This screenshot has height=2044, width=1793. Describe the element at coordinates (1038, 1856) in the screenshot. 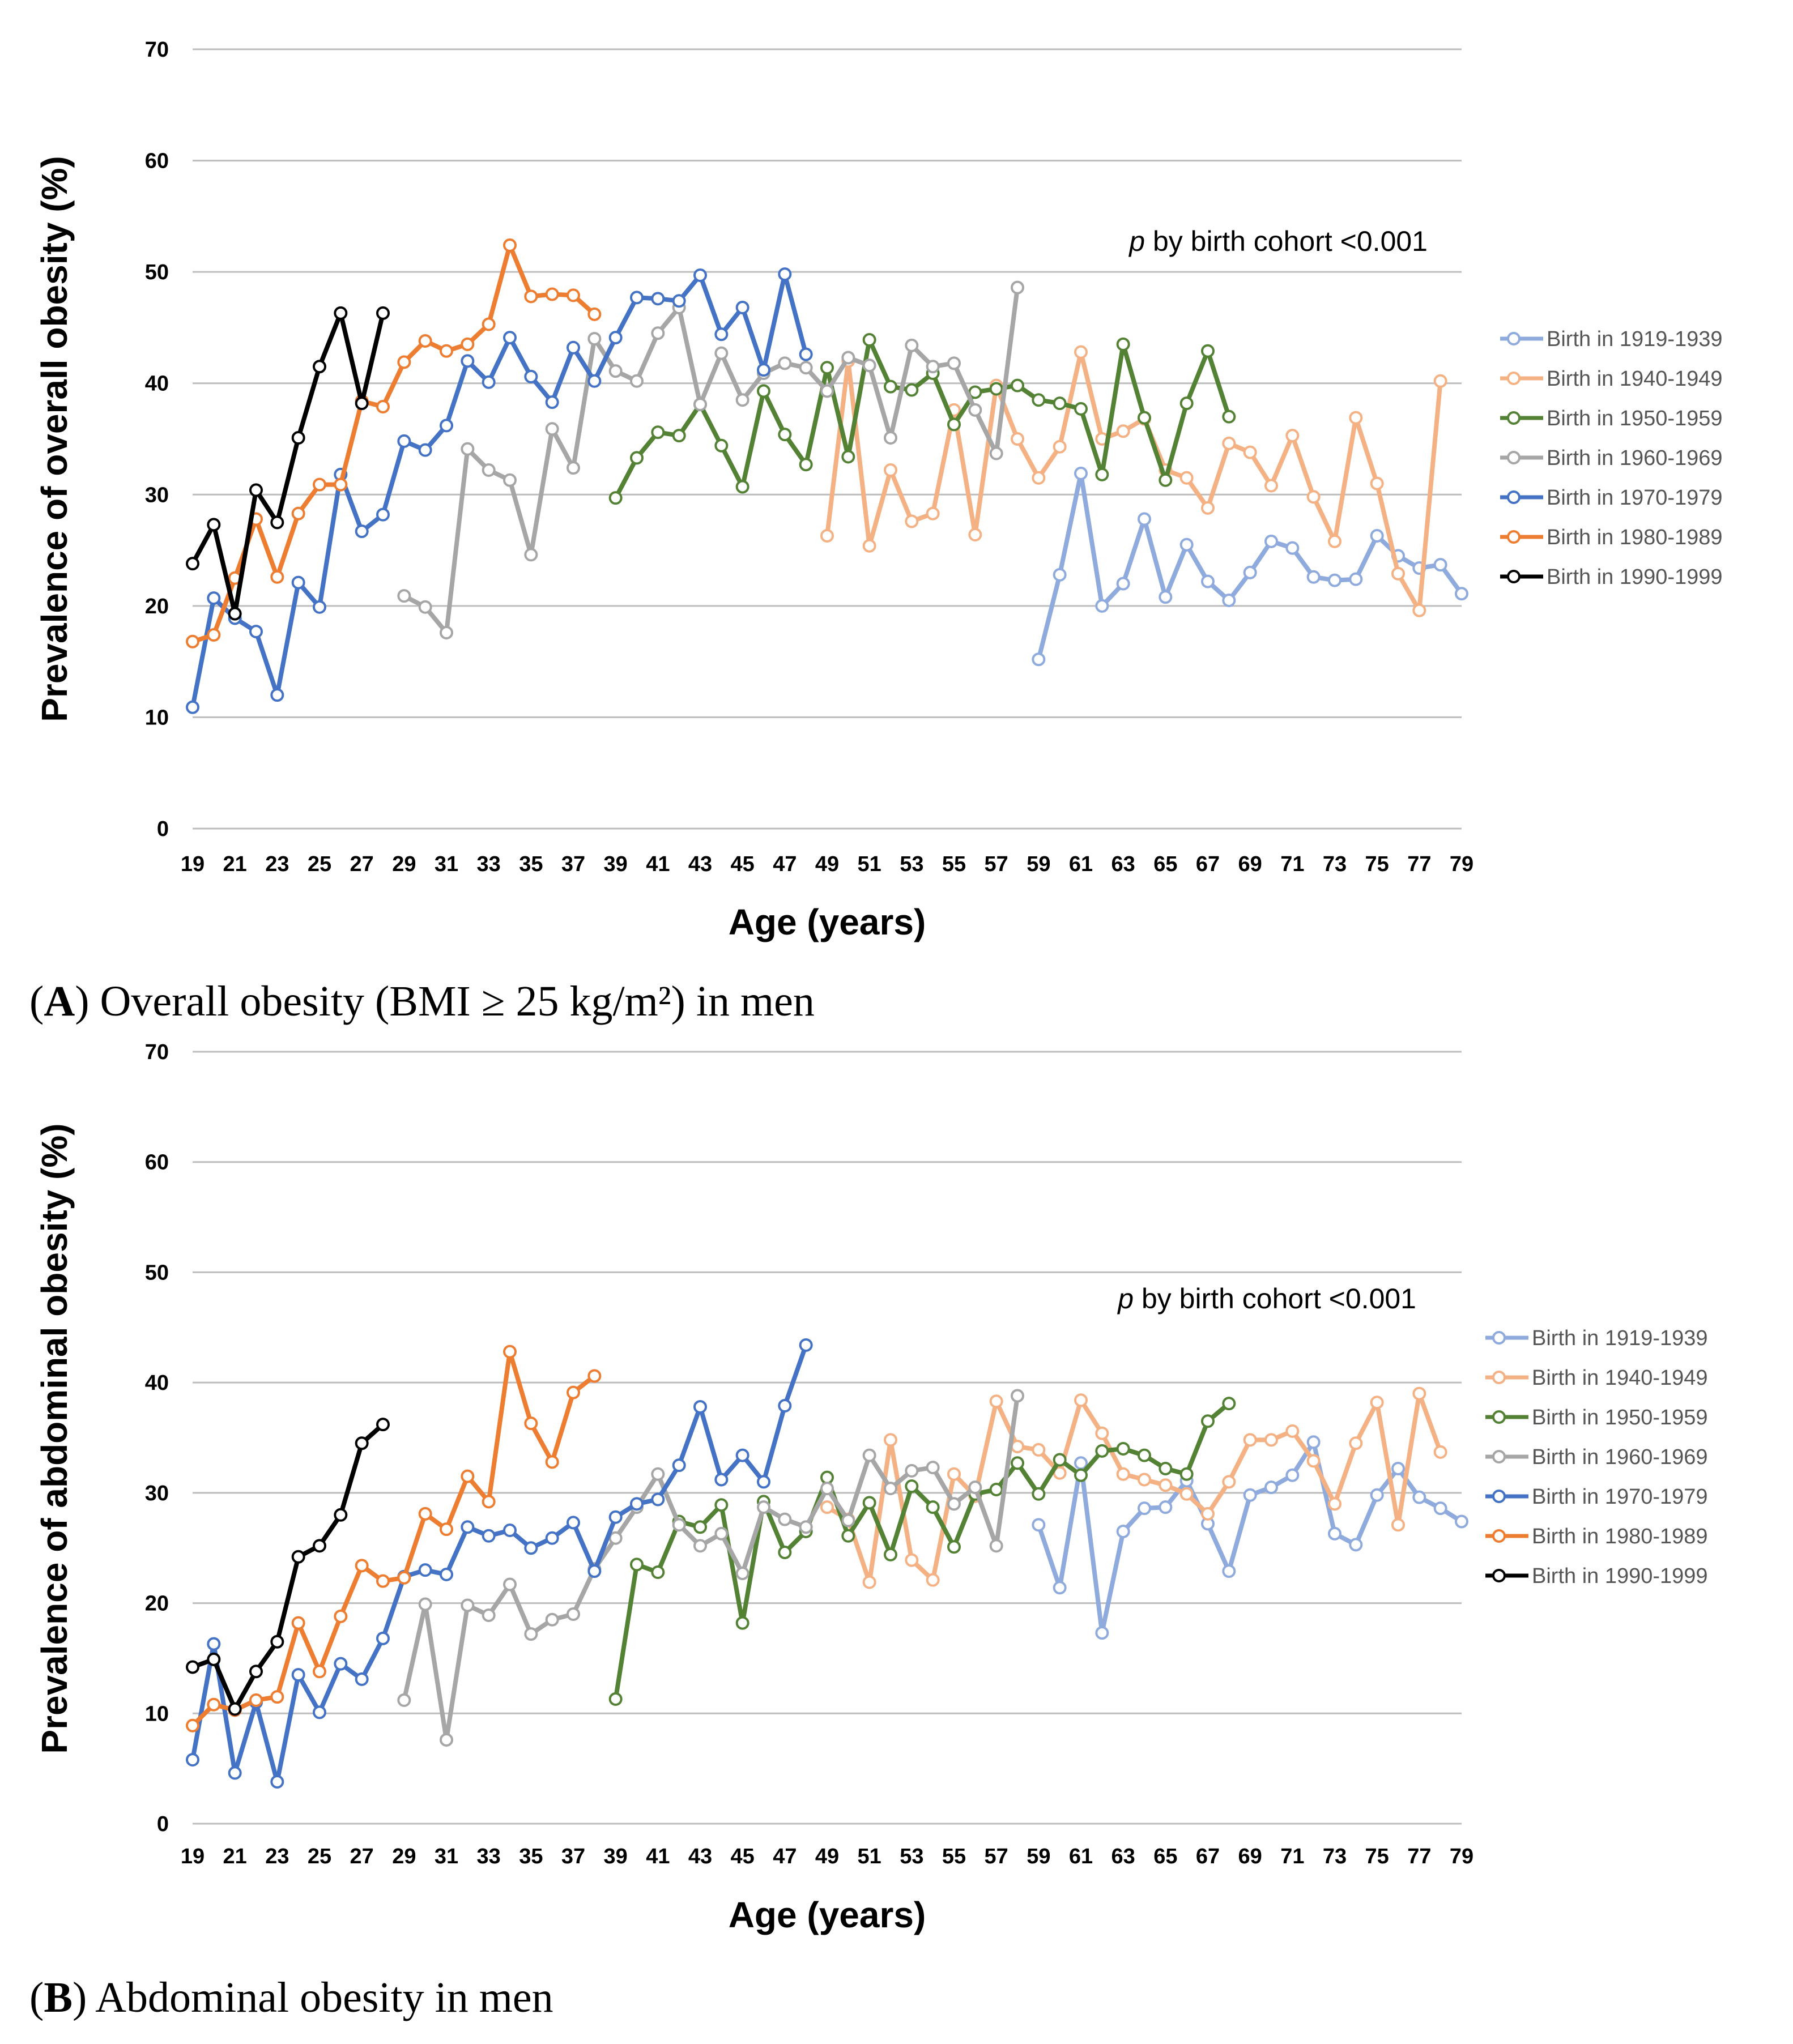

I see `x-tick-label: 59` at that location.